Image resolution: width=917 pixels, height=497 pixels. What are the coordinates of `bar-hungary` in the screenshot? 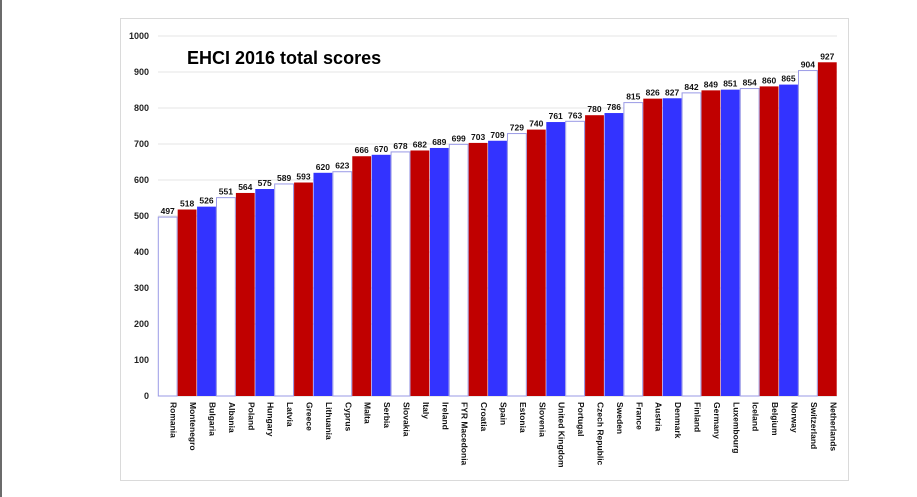 It's located at (265, 292).